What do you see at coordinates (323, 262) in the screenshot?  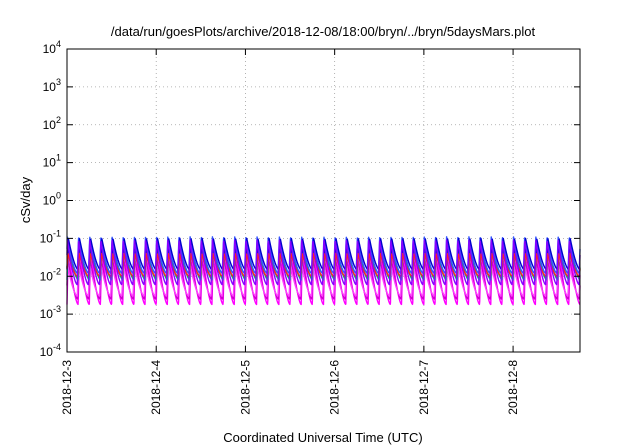 I see `series-line` at bounding box center [323, 262].